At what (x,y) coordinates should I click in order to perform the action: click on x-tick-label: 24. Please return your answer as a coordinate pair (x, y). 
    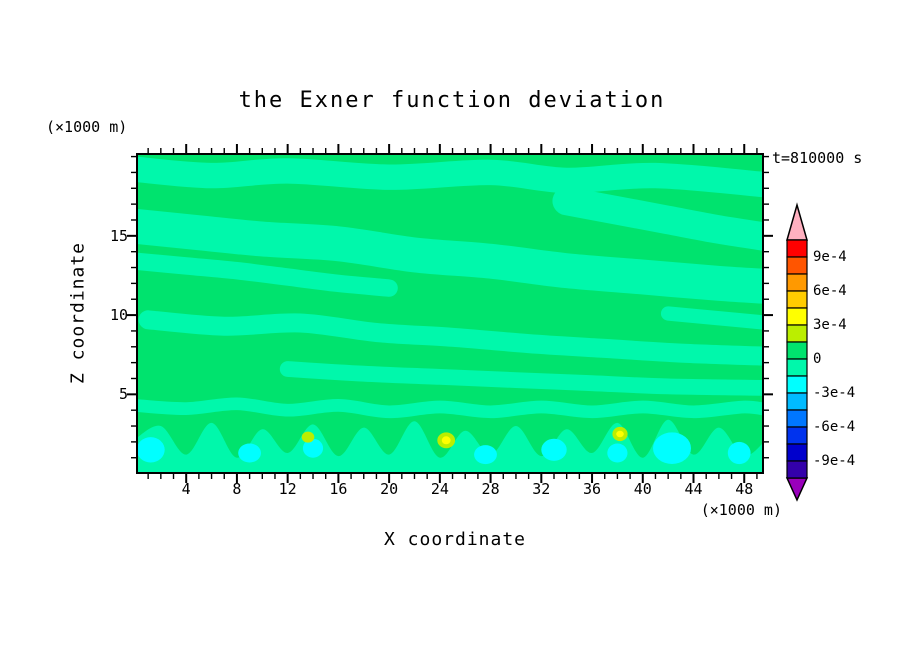
    Looking at the image, I should click on (439, 489).